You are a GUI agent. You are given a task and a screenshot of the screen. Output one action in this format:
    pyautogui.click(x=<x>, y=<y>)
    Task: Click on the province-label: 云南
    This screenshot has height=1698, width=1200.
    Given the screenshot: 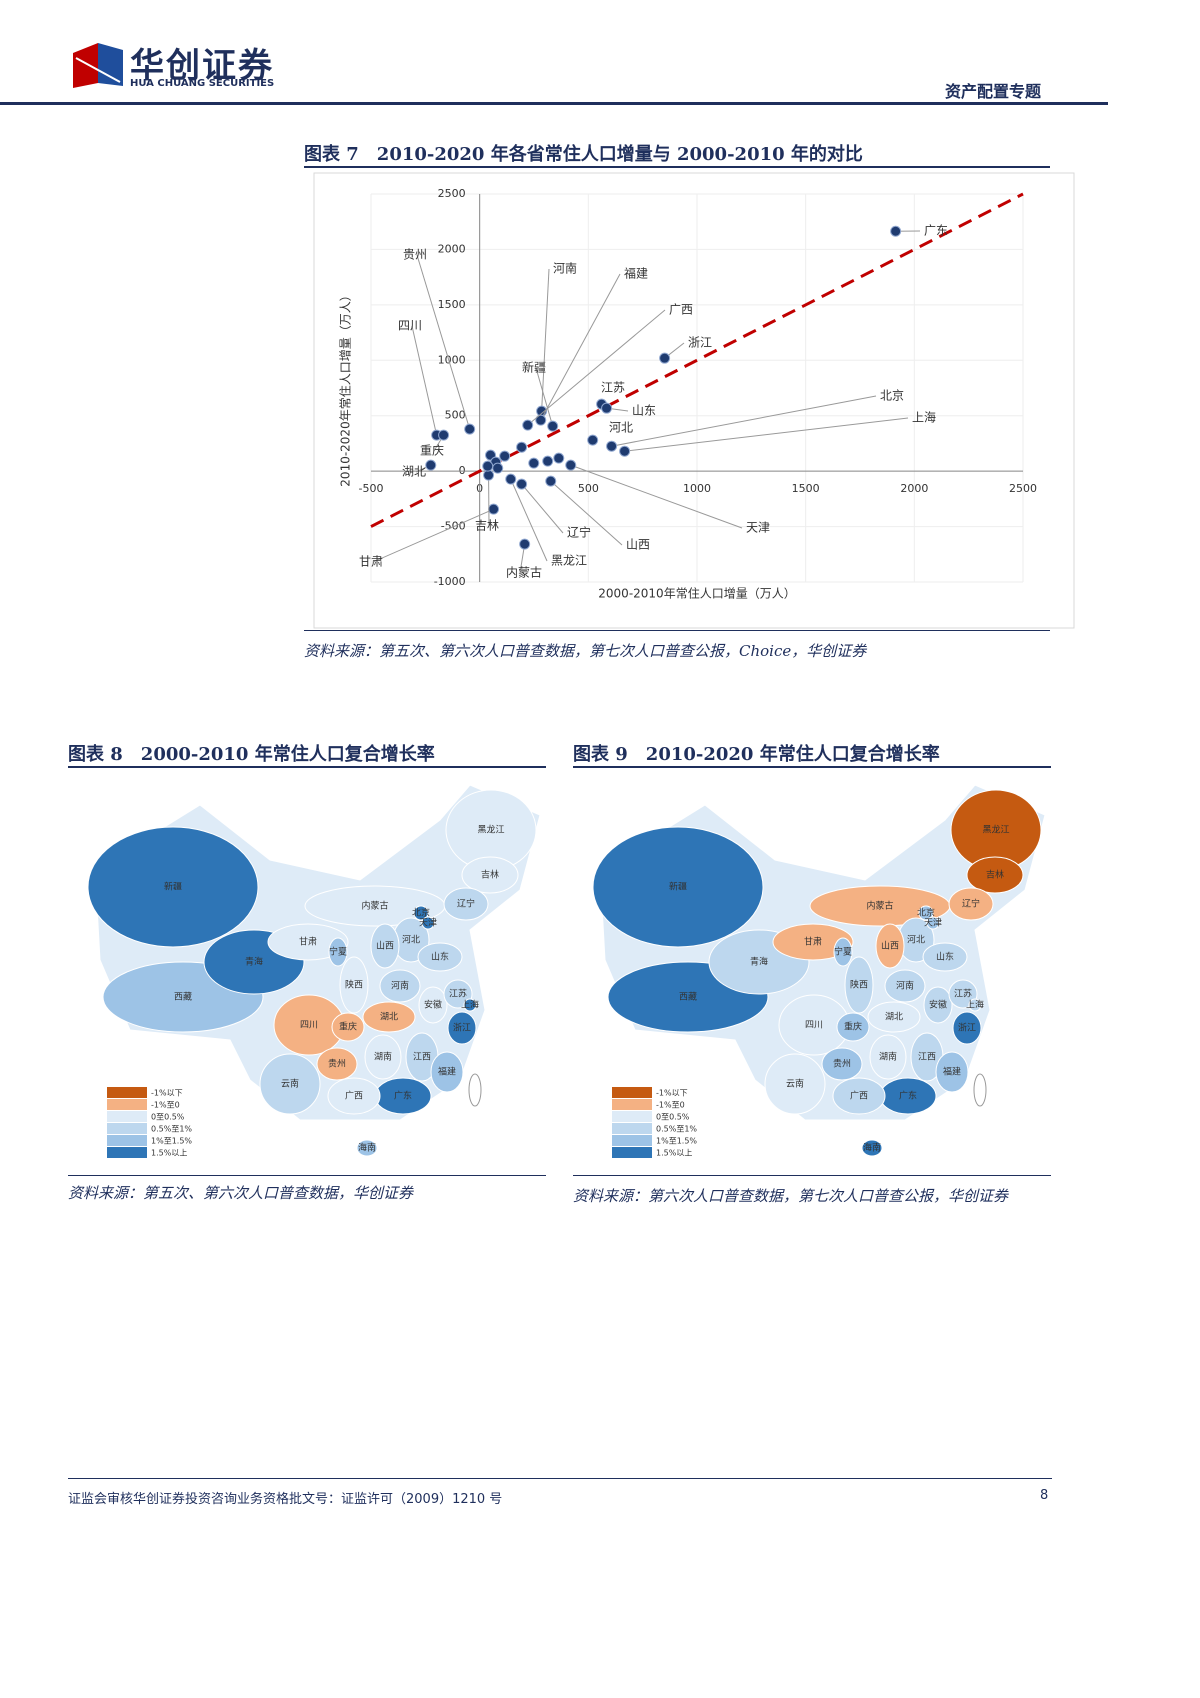 What is the action you would take?
    pyautogui.click(x=290, y=1084)
    